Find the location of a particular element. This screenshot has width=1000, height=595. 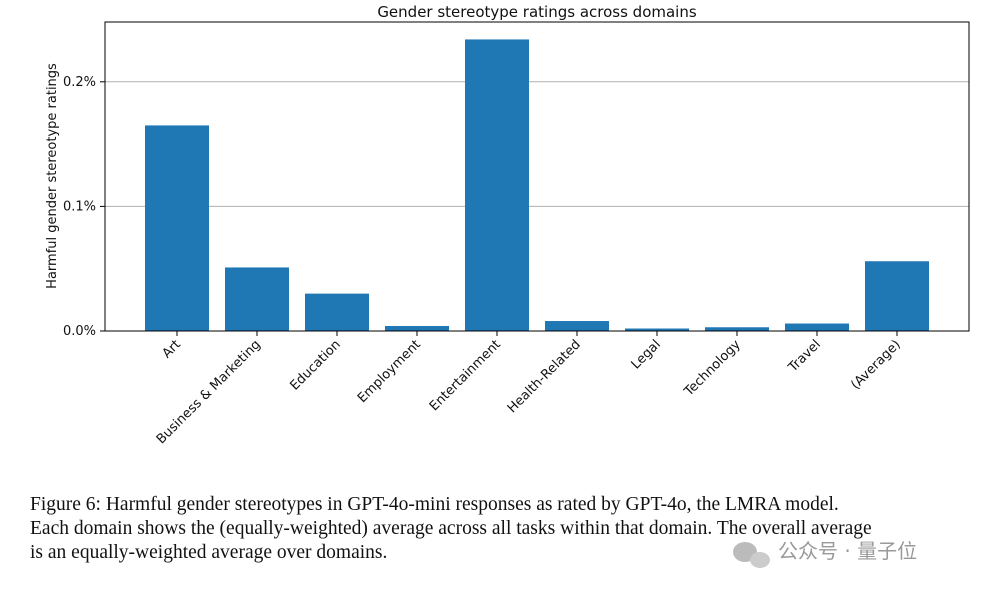

x-tick-label: Art is located at coordinates (172, 349).